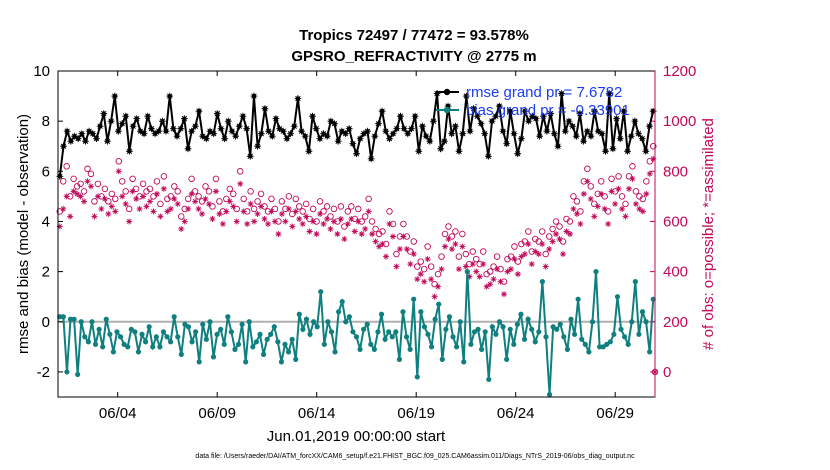 The image size is (830, 470). What do you see at coordinates (675, 171) in the screenshot?
I see `y-tick-label-right: 800` at bounding box center [675, 171].